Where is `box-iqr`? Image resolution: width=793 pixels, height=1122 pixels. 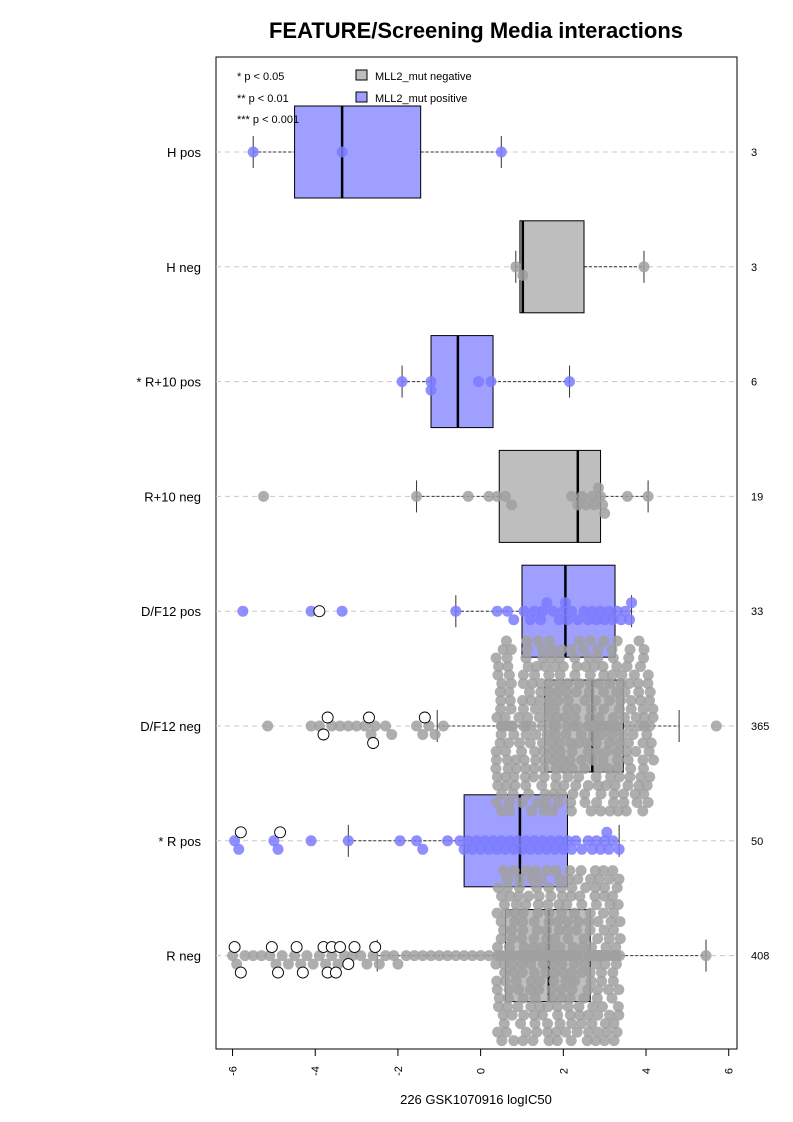
box-iqr is located at coordinates (358, 152).